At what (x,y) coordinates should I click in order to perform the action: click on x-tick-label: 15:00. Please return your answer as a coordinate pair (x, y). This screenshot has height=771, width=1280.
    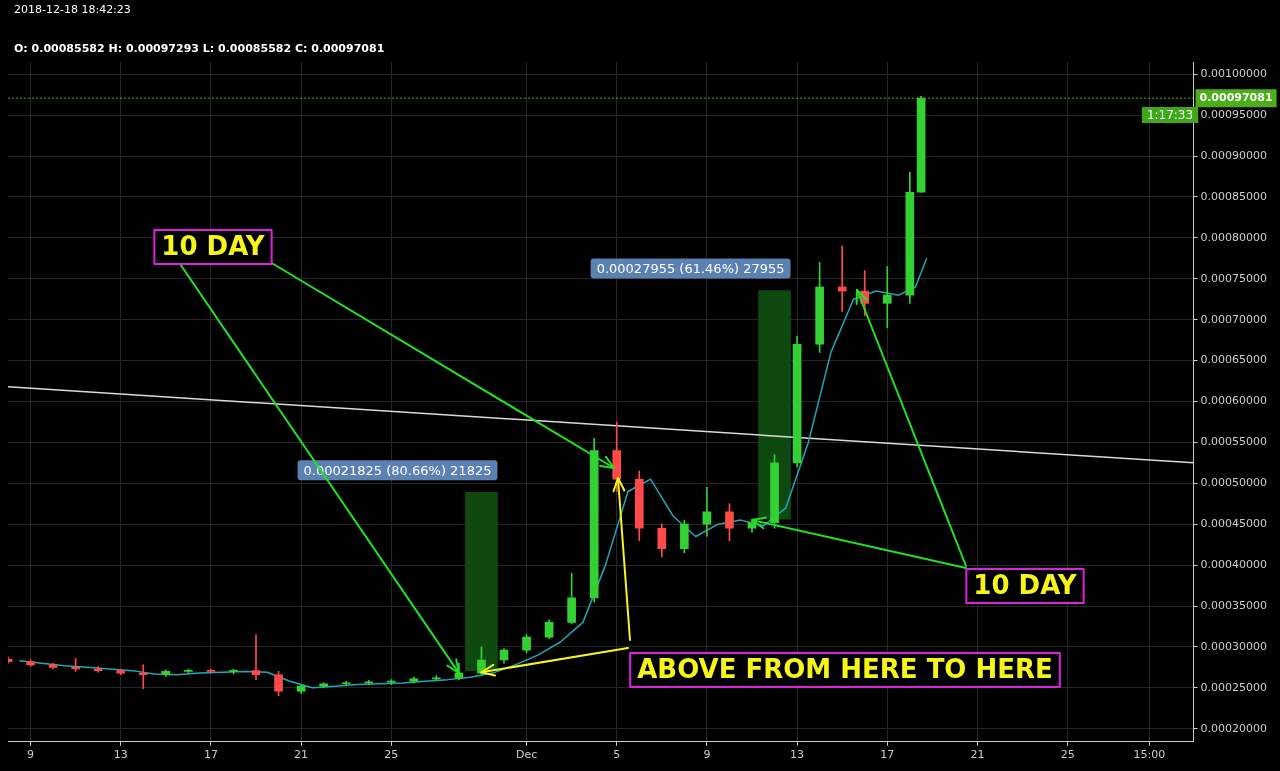
    Looking at the image, I should click on (1149, 755).